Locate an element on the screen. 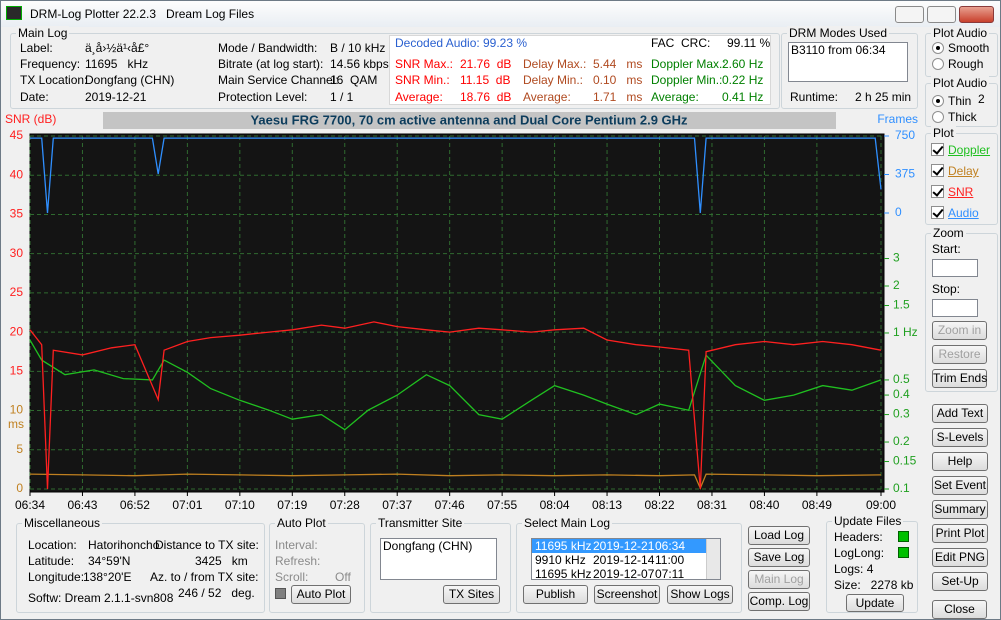  y2-tick-label: 1.5 is located at coordinates (901, 305).